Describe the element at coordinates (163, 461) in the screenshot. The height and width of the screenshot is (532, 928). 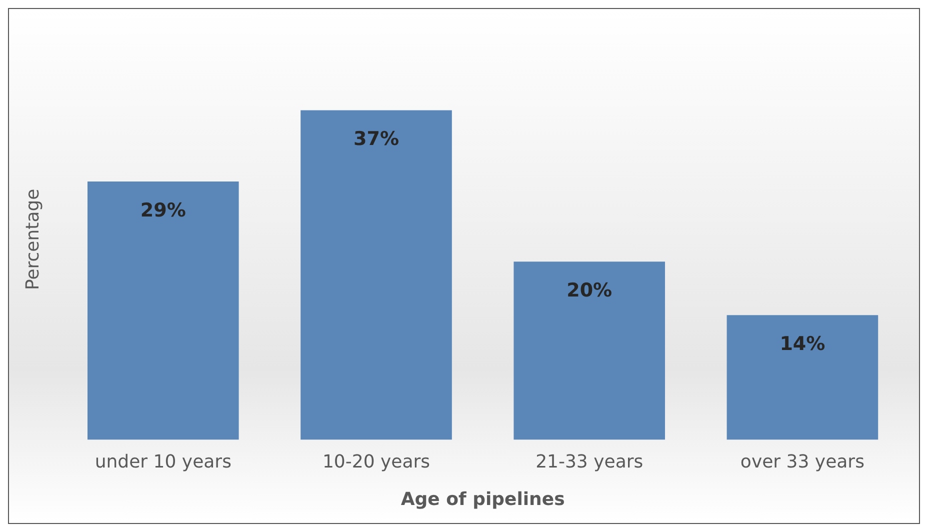
I see `x-tick-label: under 10 years` at that location.